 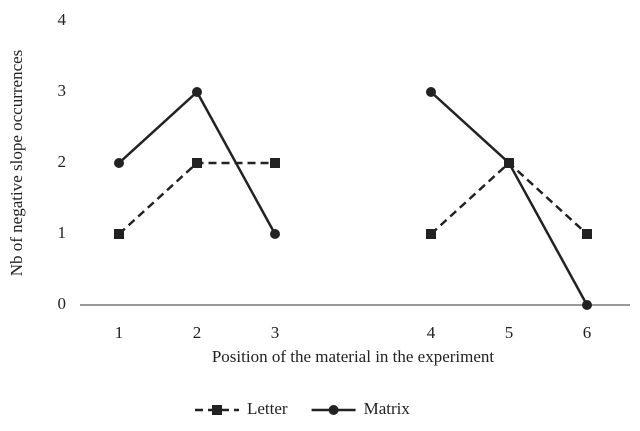 I want to click on series-line, so click(x=353, y=198).